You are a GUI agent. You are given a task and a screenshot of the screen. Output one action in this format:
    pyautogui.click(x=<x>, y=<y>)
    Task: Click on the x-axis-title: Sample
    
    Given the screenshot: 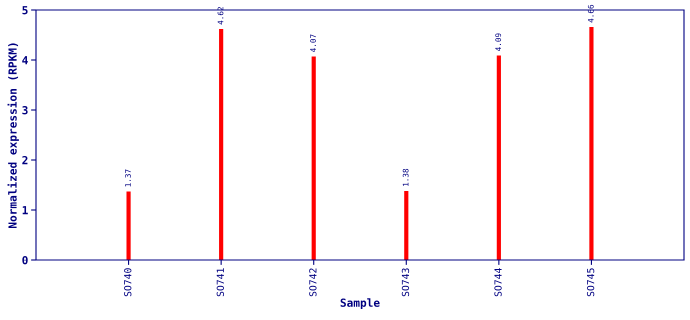 What is the action you would take?
    pyautogui.click(x=360, y=304)
    